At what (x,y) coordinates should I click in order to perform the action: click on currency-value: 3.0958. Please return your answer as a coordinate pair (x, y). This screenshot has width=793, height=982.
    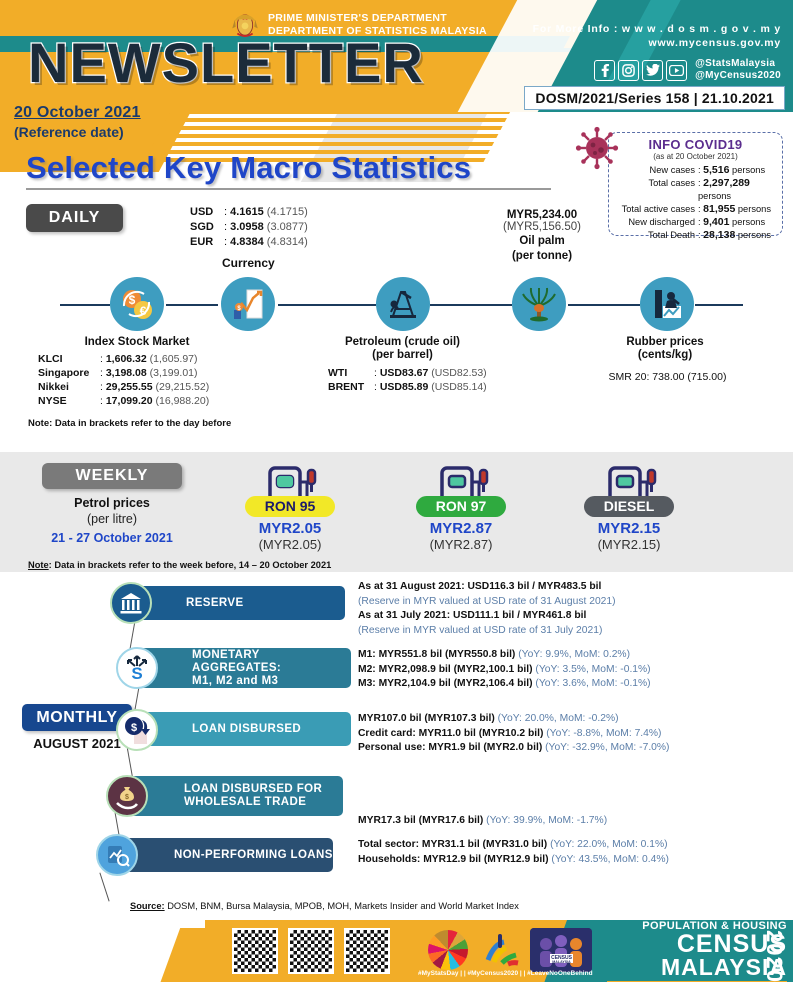
    Looking at the image, I should click on (247, 227).